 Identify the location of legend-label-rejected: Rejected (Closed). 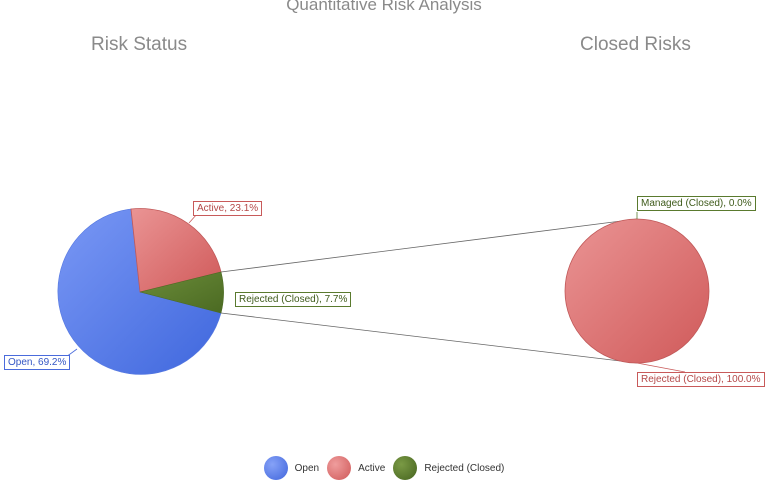
(464, 468).